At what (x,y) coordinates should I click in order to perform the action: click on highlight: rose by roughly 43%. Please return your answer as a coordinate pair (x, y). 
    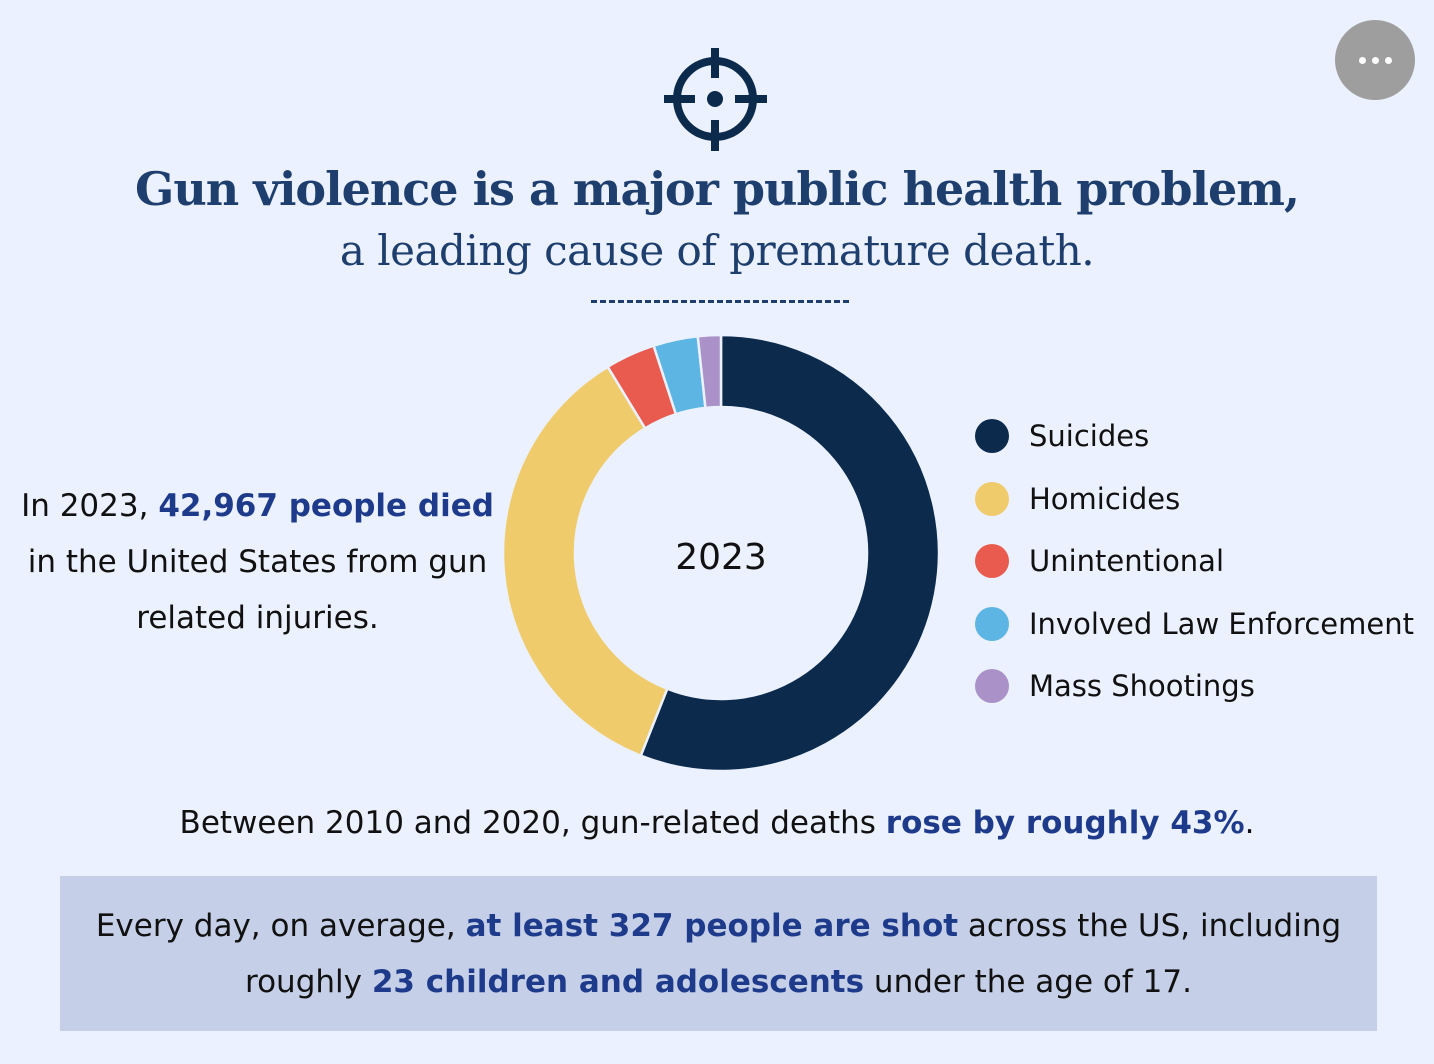
    Looking at the image, I should click on (1065, 823).